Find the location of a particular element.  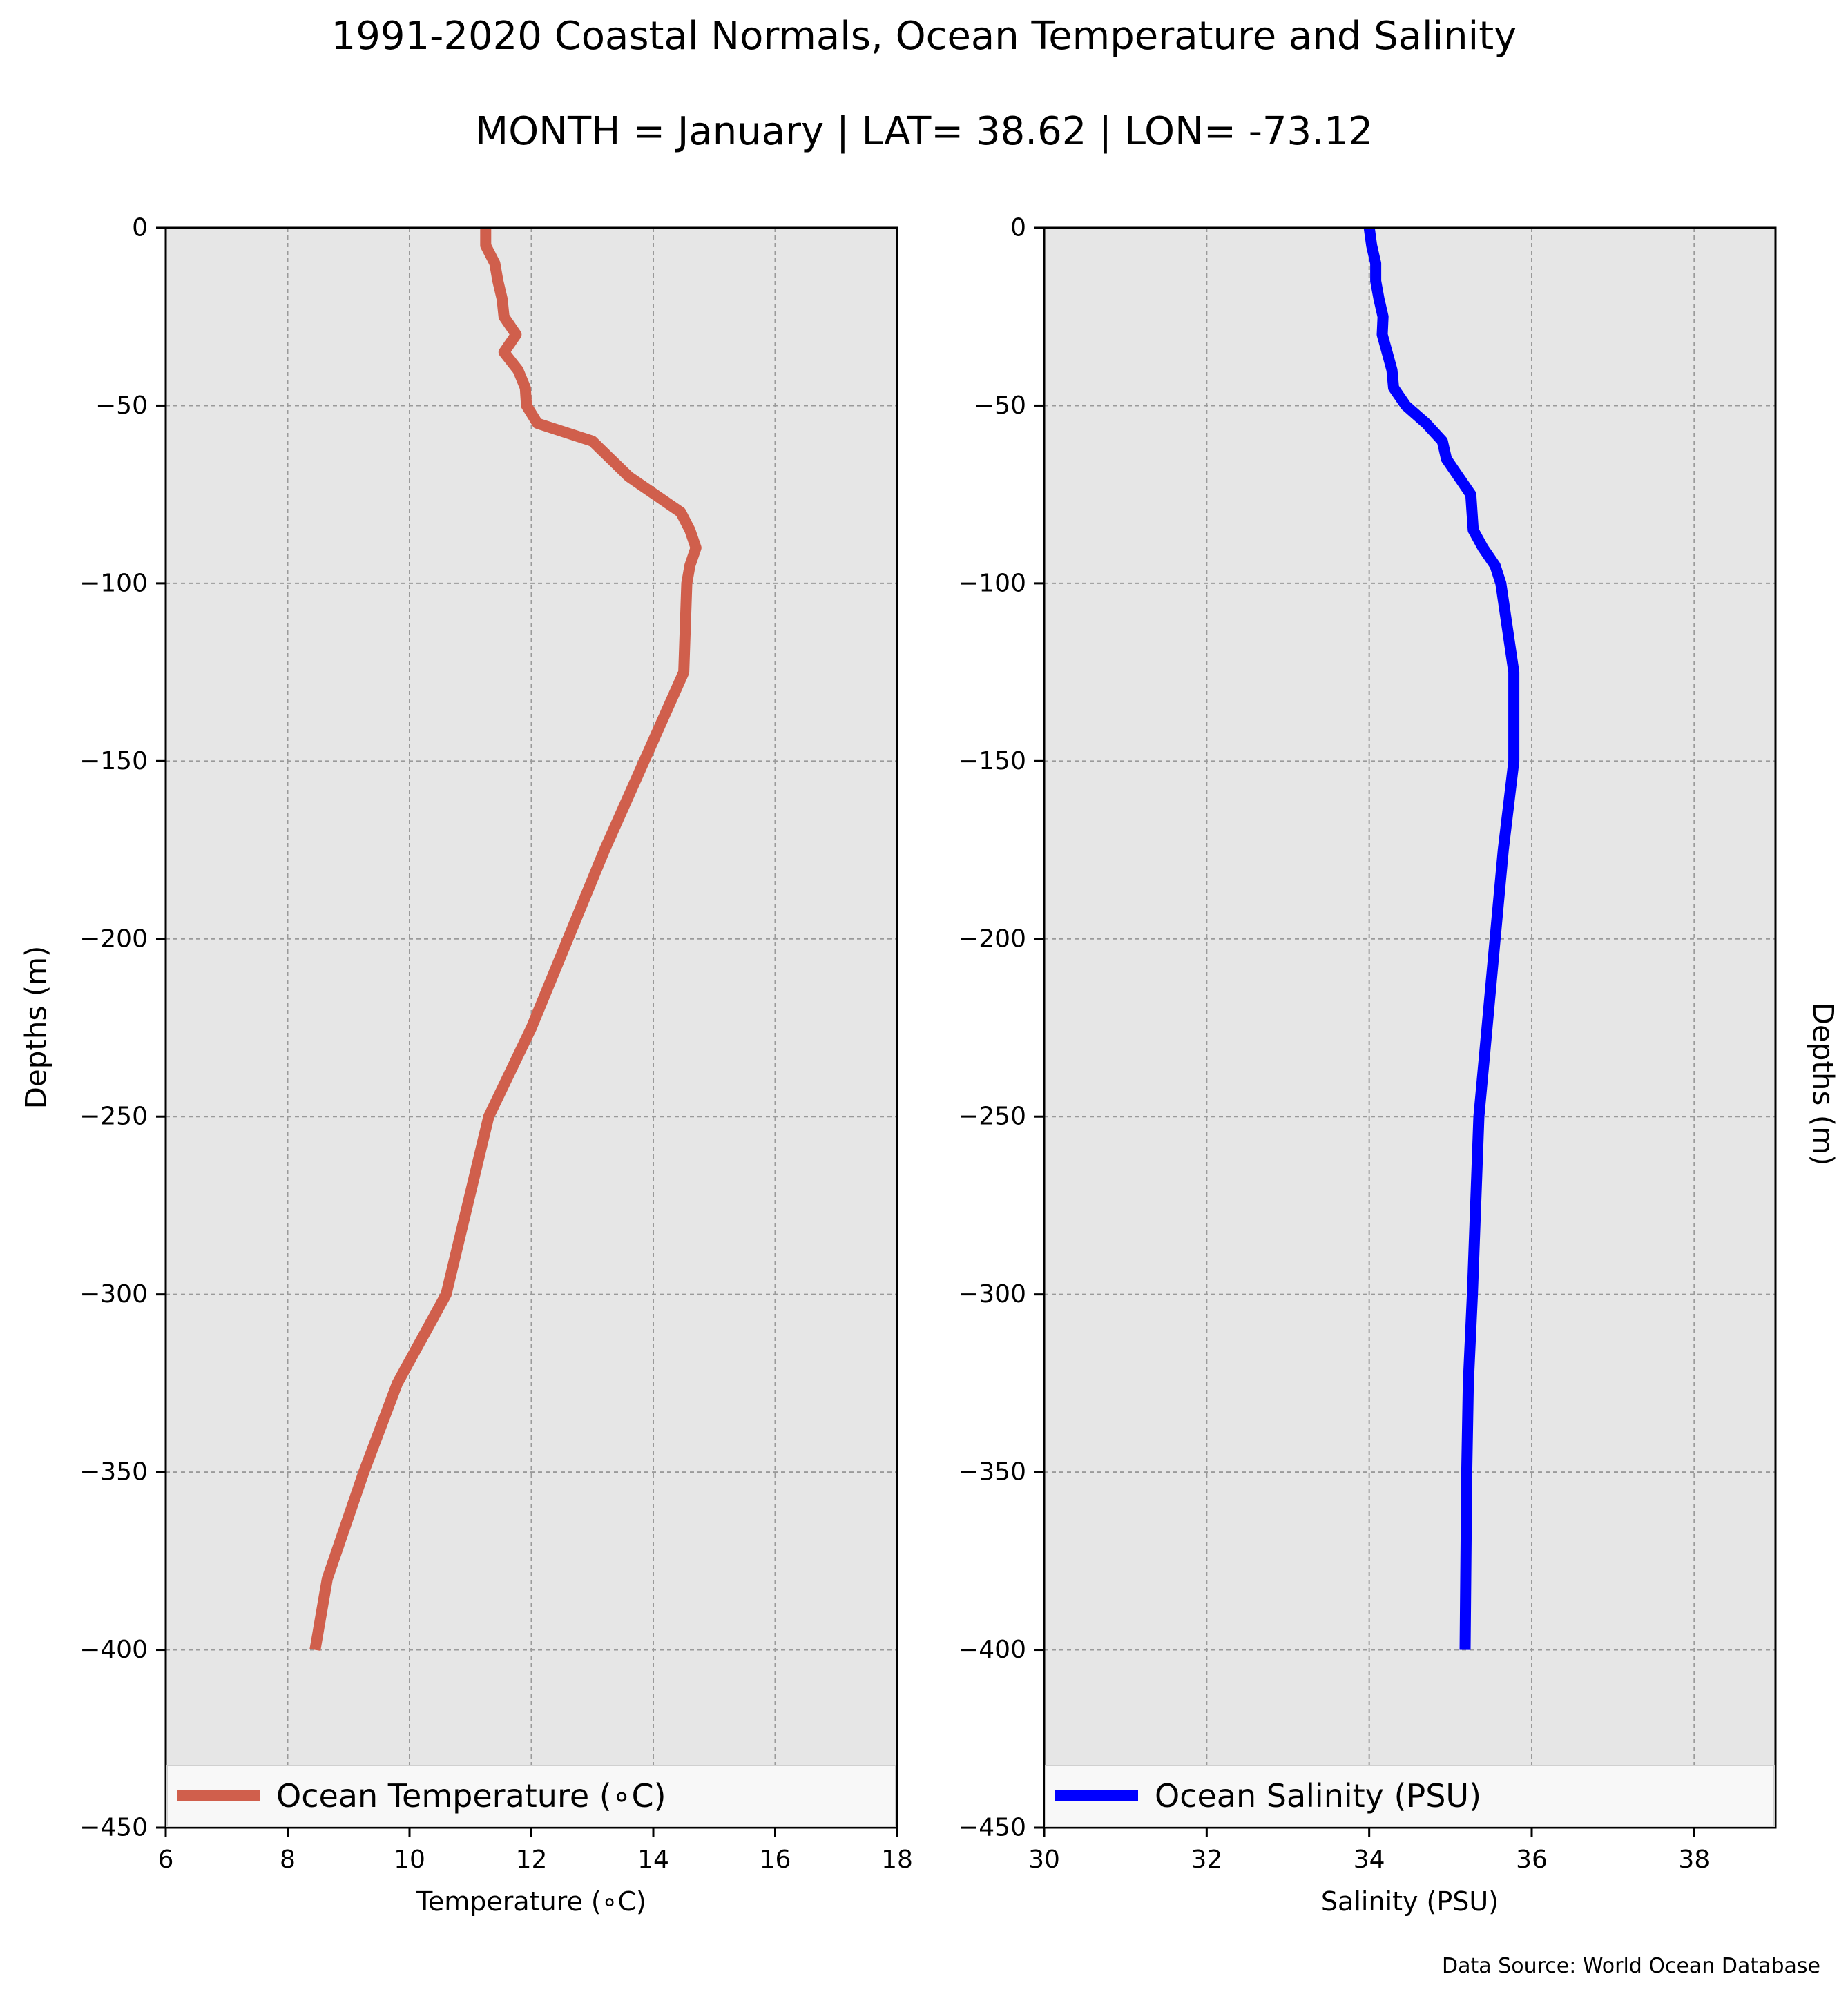

temperature-x-axis-label: Temperature (∘C) is located at coordinates (531, 1902).